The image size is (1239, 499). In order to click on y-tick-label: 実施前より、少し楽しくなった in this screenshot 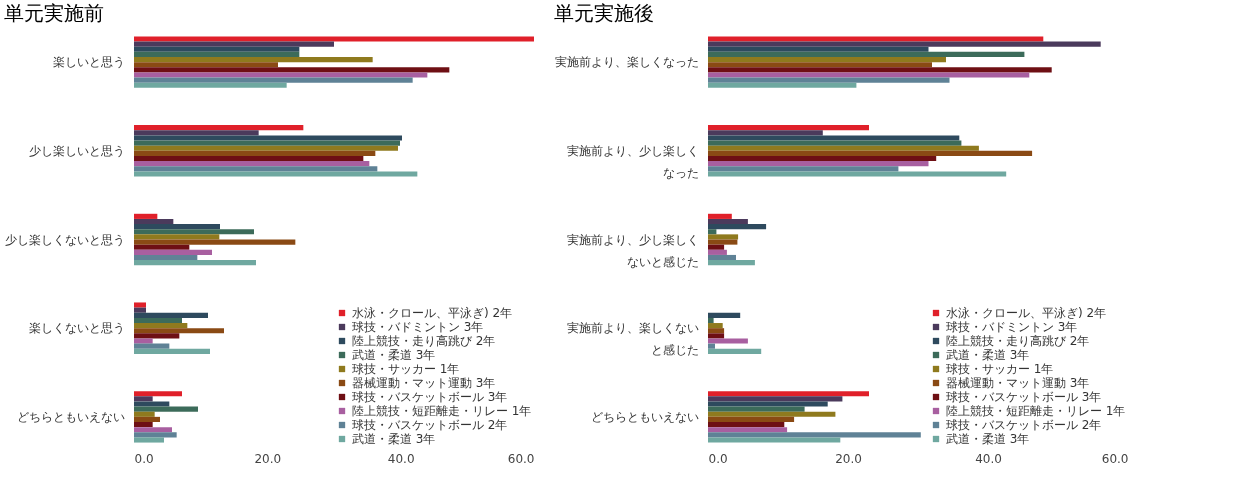, I will do `click(632, 161)`.